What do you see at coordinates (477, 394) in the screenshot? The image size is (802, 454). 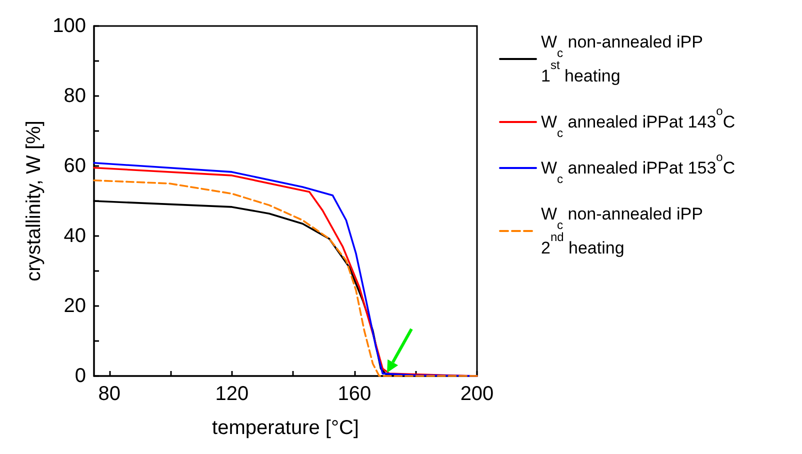 I see `x-tick-label: 200` at bounding box center [477, 394].